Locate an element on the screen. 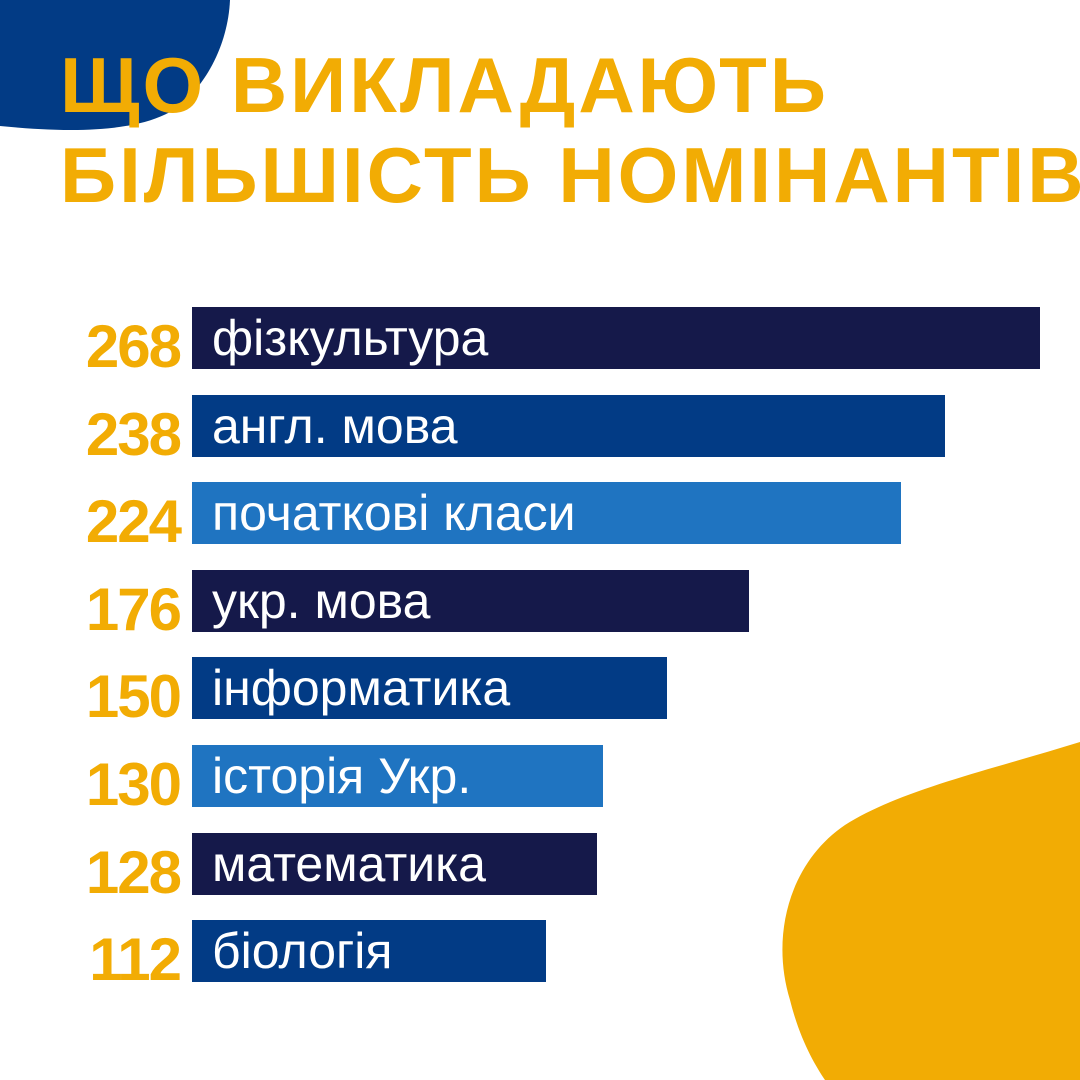 This screenshot has width=1080, height=1080. category-label: англ. мова is located at coordinates (335, 426).